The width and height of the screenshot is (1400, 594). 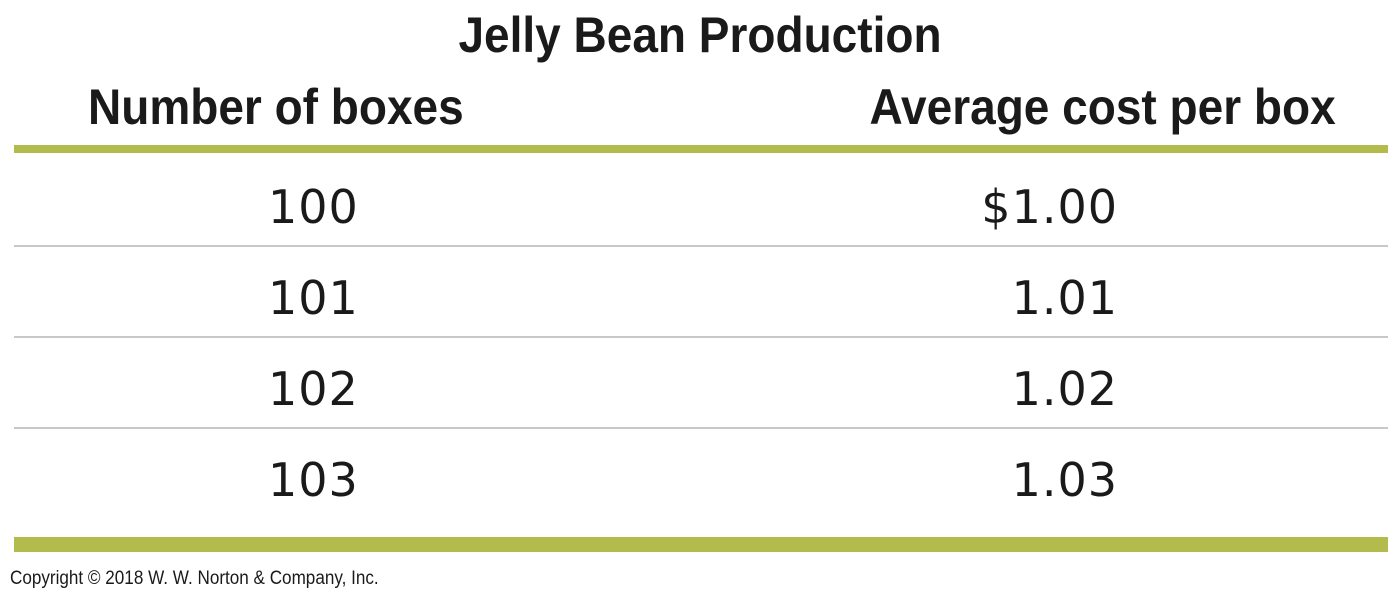 I want to click on cell-average-cost: 1.02, so click(x=1064, y=389).